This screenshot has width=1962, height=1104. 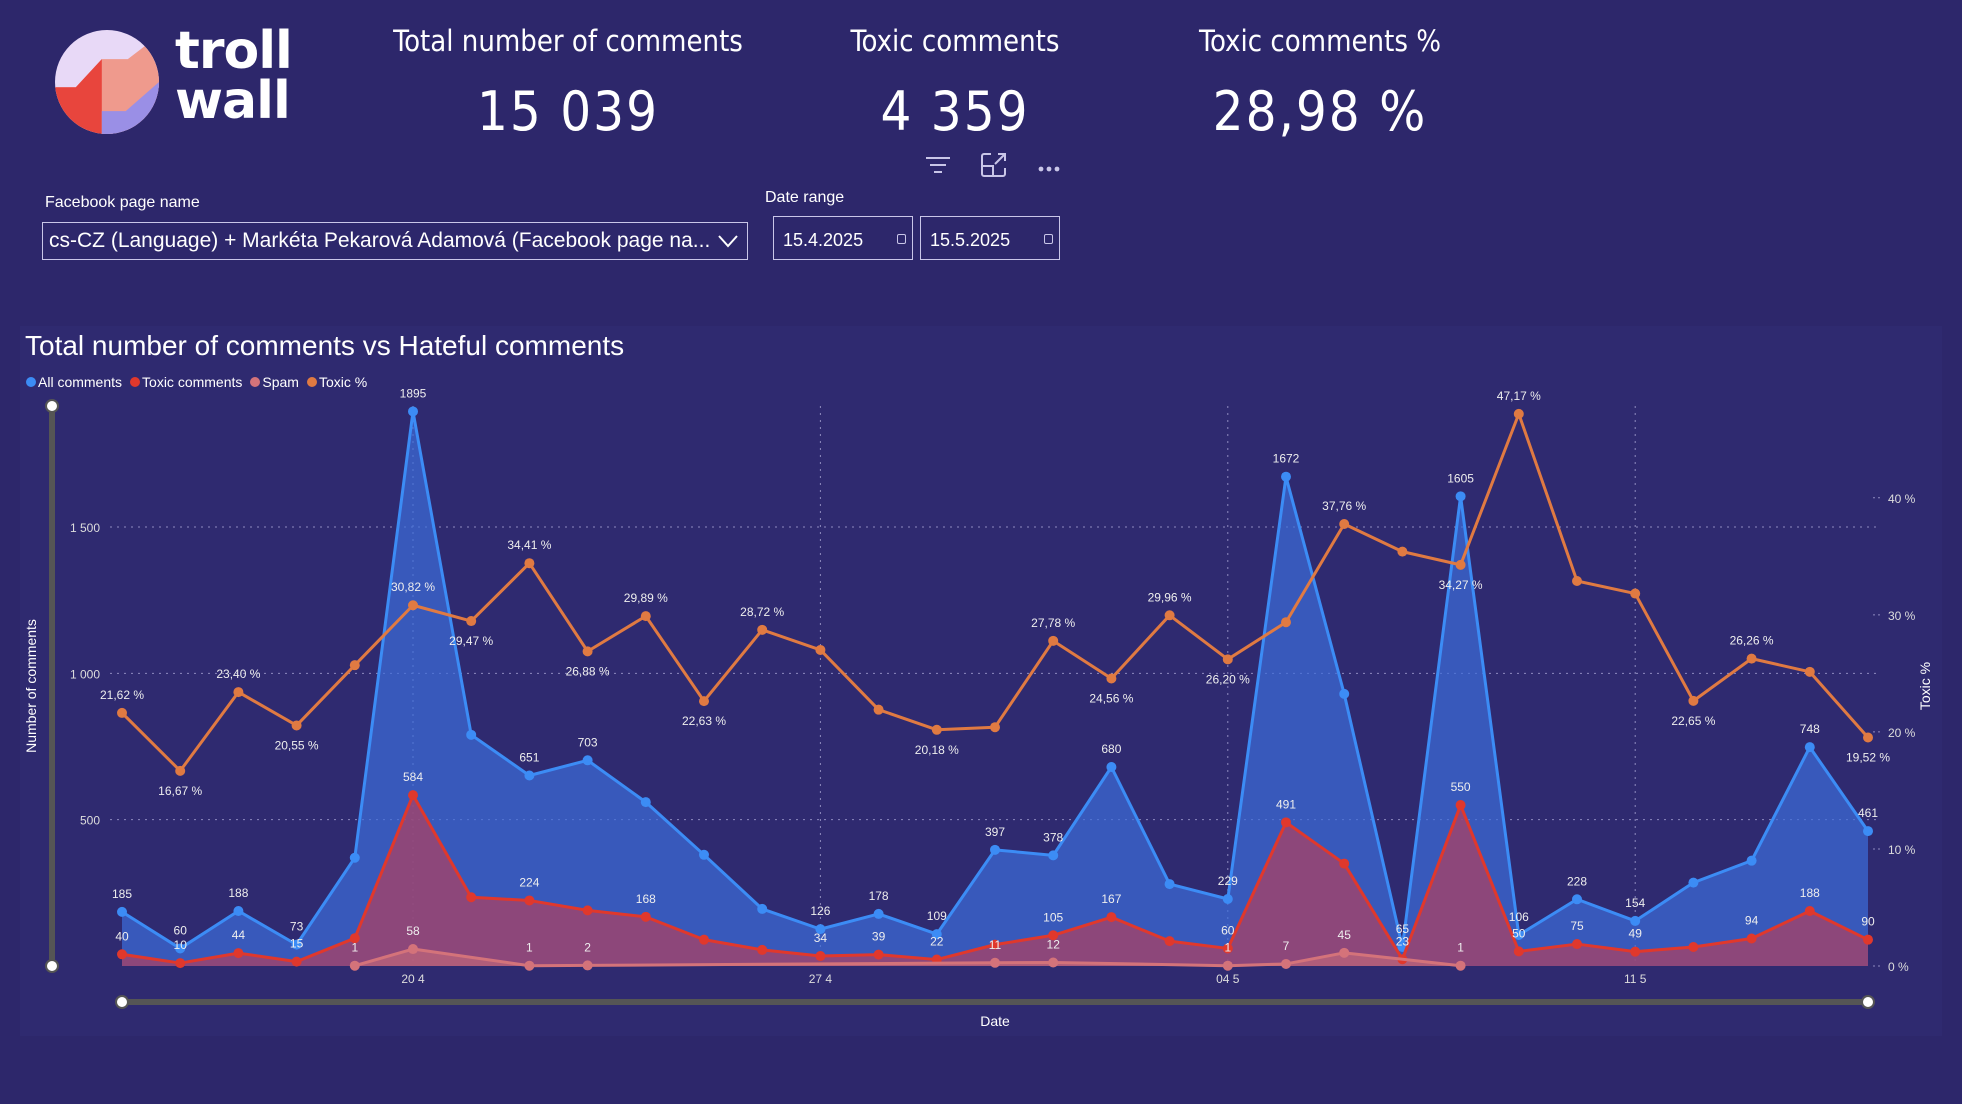 I want to click on kpi-value: 28,98 %, so click(x=1320, y=111).